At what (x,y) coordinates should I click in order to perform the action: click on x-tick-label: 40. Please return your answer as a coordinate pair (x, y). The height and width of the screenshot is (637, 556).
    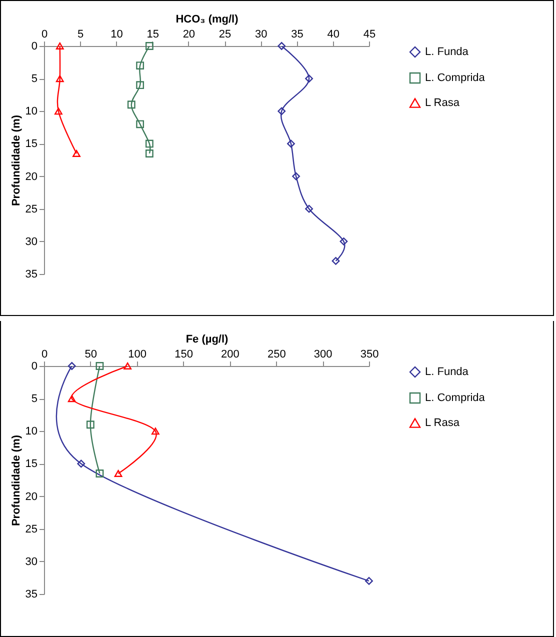
    Looking at the image, I should click on (333, 34).